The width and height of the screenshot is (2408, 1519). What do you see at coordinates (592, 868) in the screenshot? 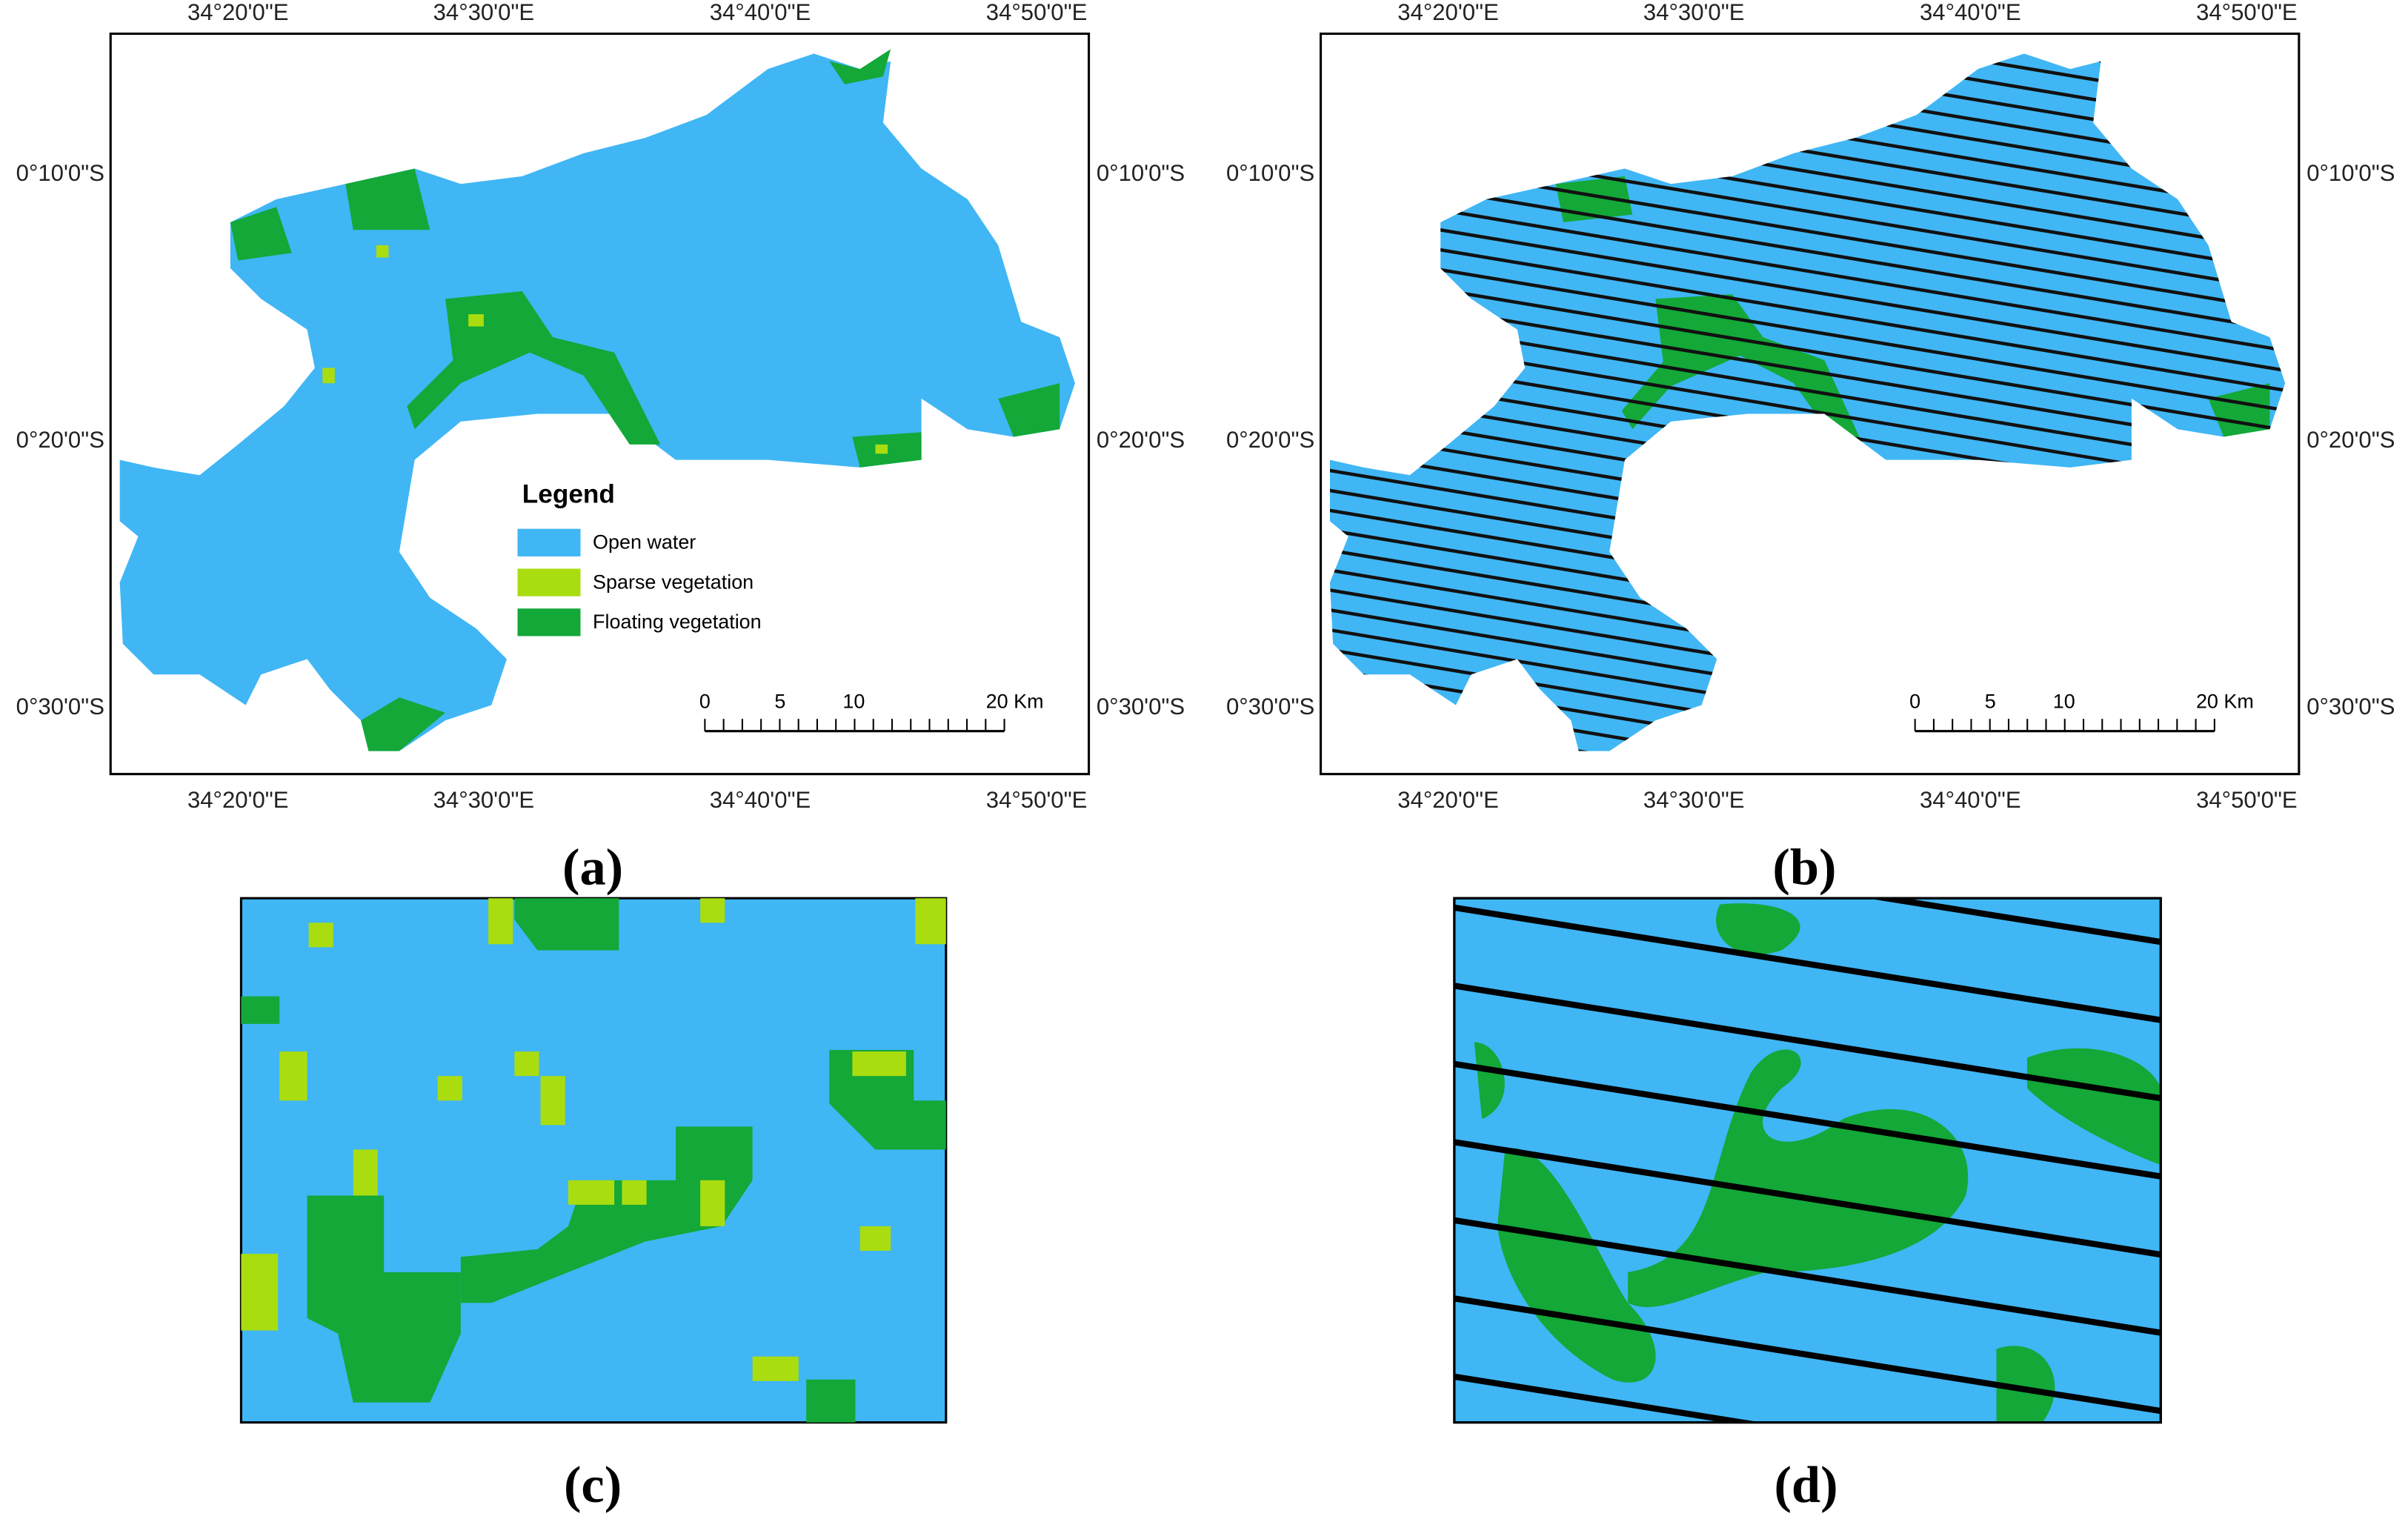
I see `panel-caption: (a)` at bounding box center [592, 868].